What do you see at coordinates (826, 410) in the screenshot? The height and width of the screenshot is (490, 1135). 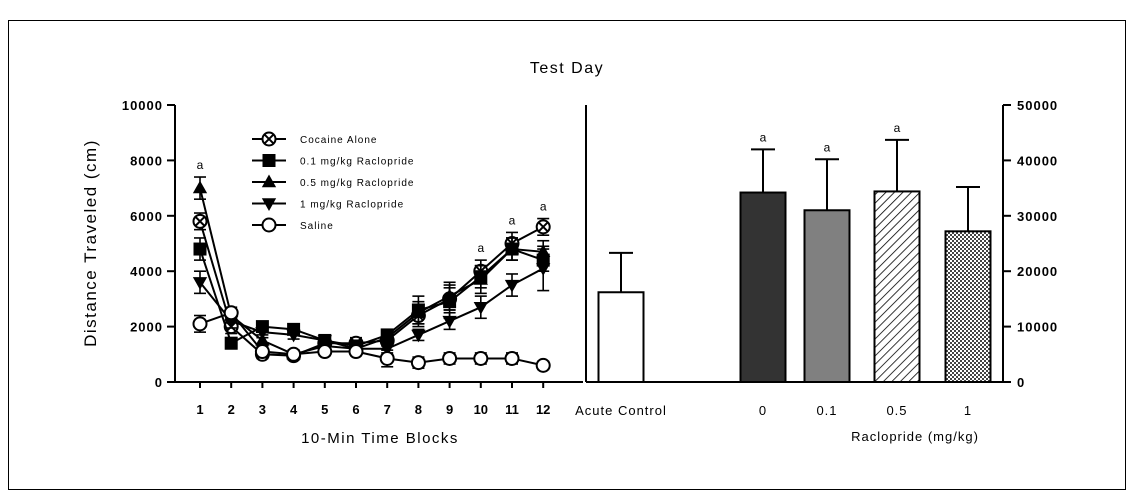 I see `x-tick-label: 0.1` at bounding box center [826, 410].